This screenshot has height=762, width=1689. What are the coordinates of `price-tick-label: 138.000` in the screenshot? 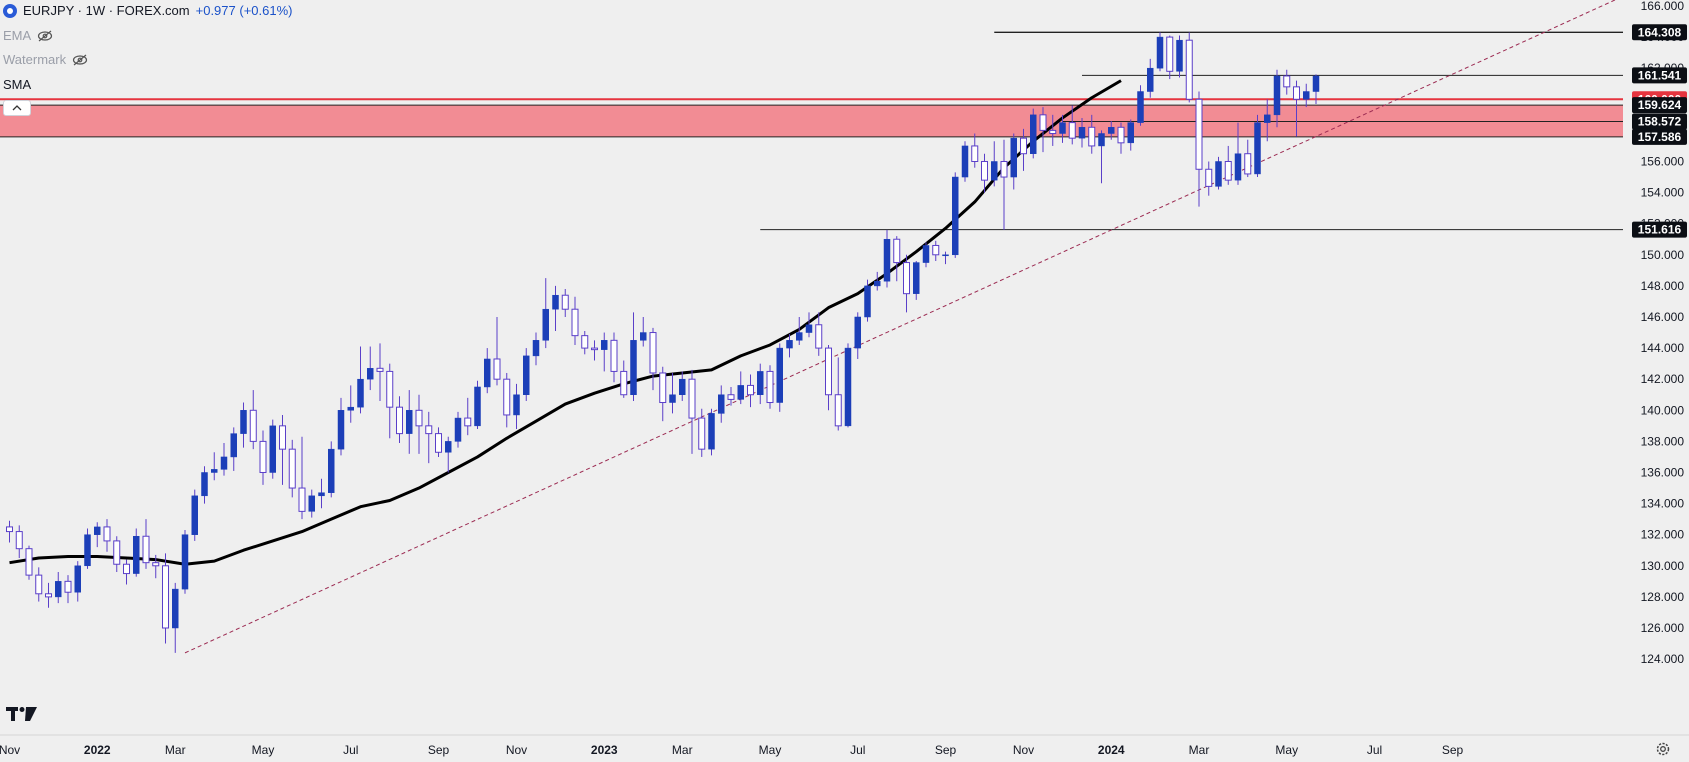 It's located at (1663, 441).